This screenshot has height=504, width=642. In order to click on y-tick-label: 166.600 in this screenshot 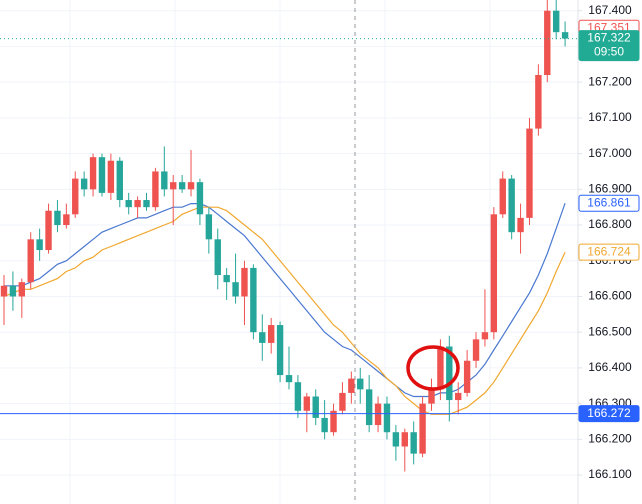, I will do `click(610, 296)`.